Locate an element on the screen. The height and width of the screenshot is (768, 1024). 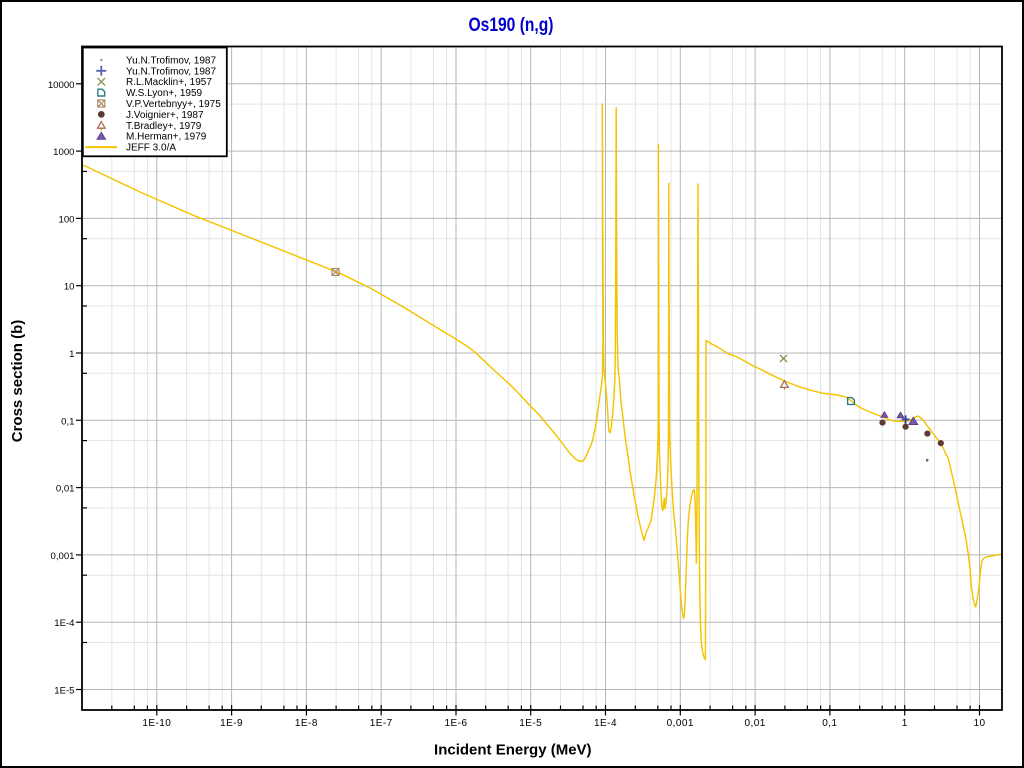
svg-text: 100 is located at coordinates (66, 219).